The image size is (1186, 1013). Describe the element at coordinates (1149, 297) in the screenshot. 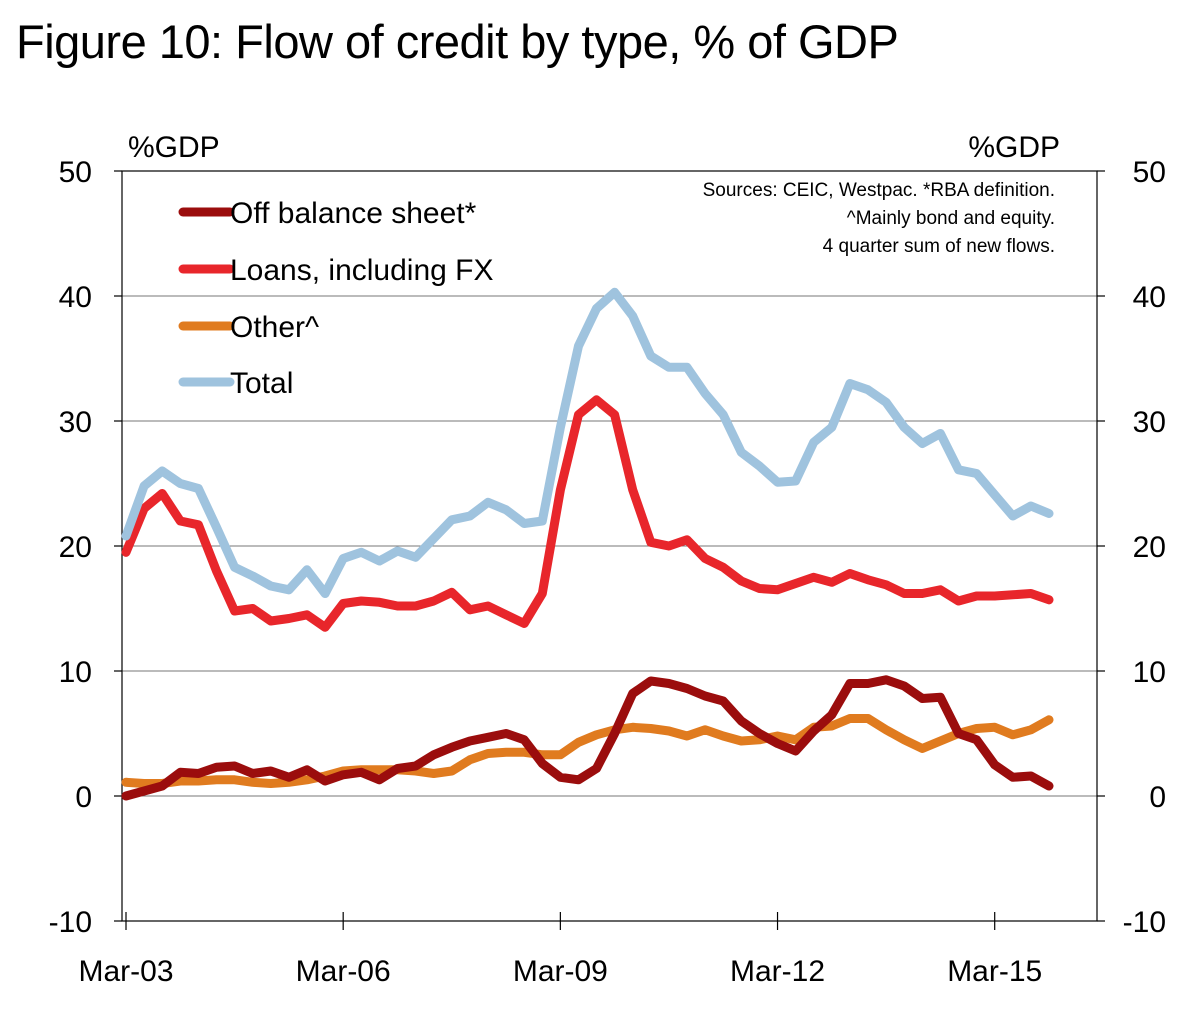

I see `y-tick-label-right: 40` at that location.